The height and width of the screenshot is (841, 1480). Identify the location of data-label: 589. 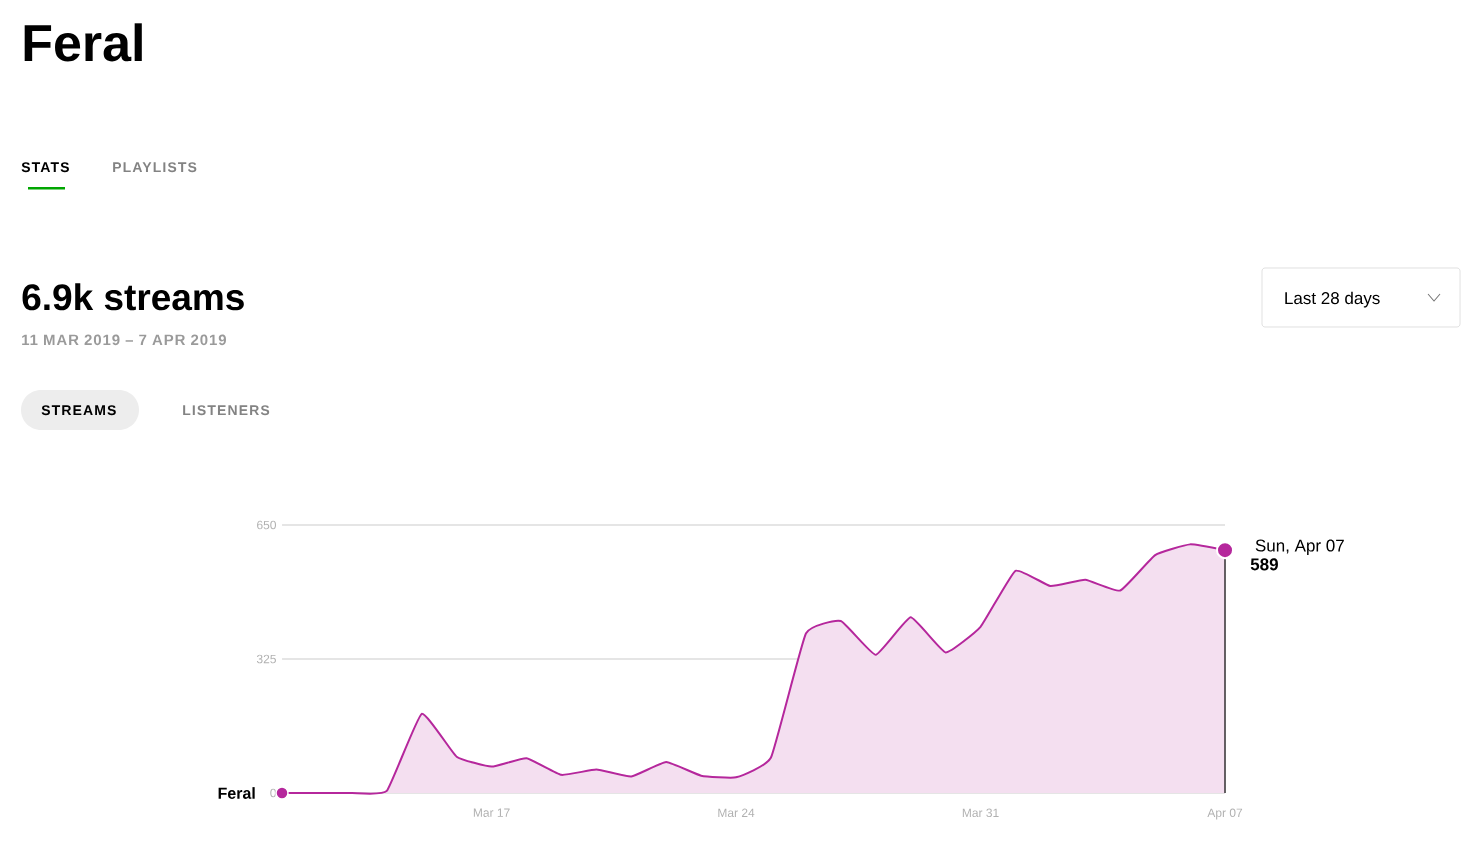
(1264, 564).